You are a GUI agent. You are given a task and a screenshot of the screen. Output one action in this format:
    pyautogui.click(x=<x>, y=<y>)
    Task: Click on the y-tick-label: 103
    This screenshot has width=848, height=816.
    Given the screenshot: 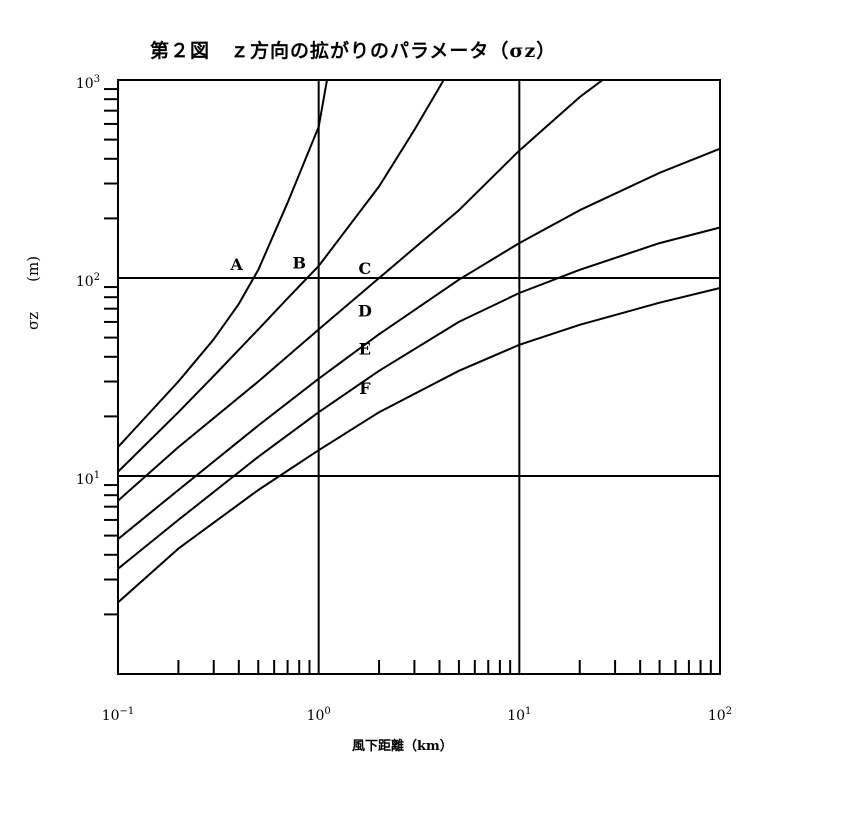 What is the action you would take?
    pyautogui.click(x=88, y=83)
    